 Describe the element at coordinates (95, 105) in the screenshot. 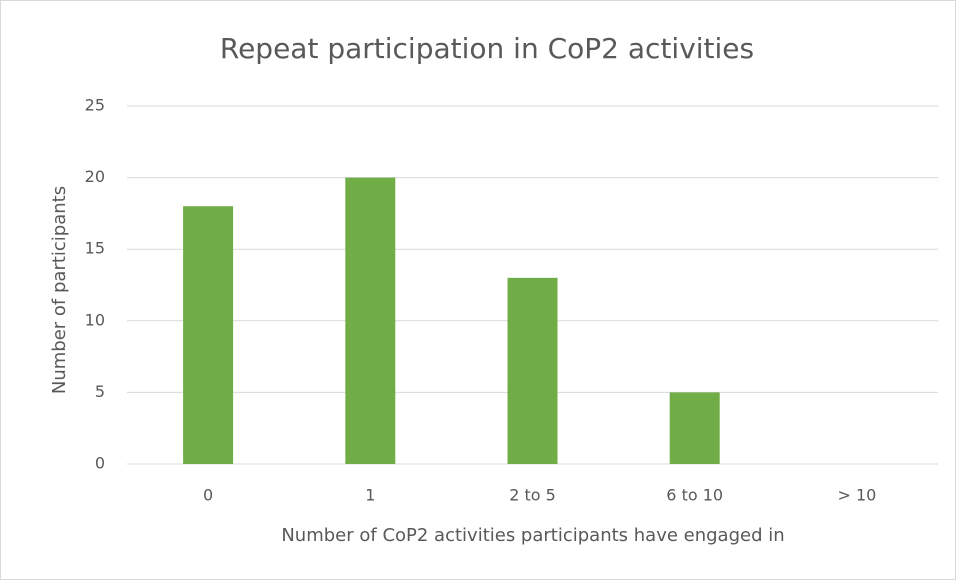

I see `y-tick-label: 25` at that location.